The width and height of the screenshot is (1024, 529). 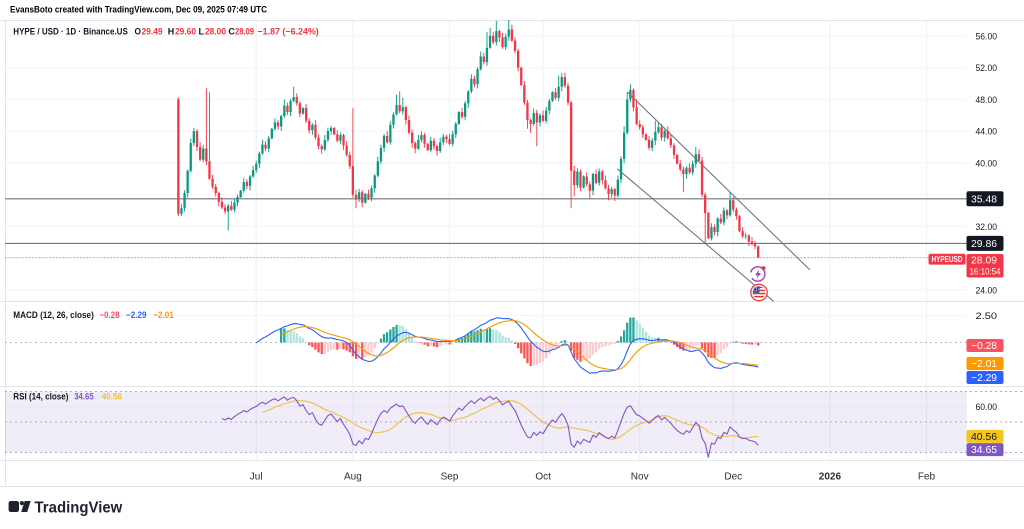 I want to click on svg-text: 35.48, so click(x=984, y=199).